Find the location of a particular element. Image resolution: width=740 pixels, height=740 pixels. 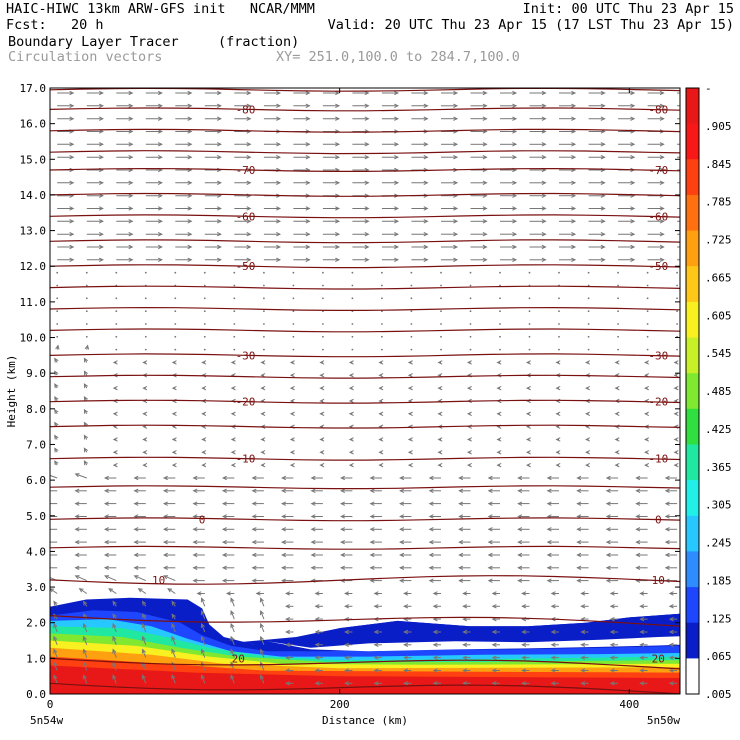

colorbar-label: .905 is located at coordinates (718, 126).